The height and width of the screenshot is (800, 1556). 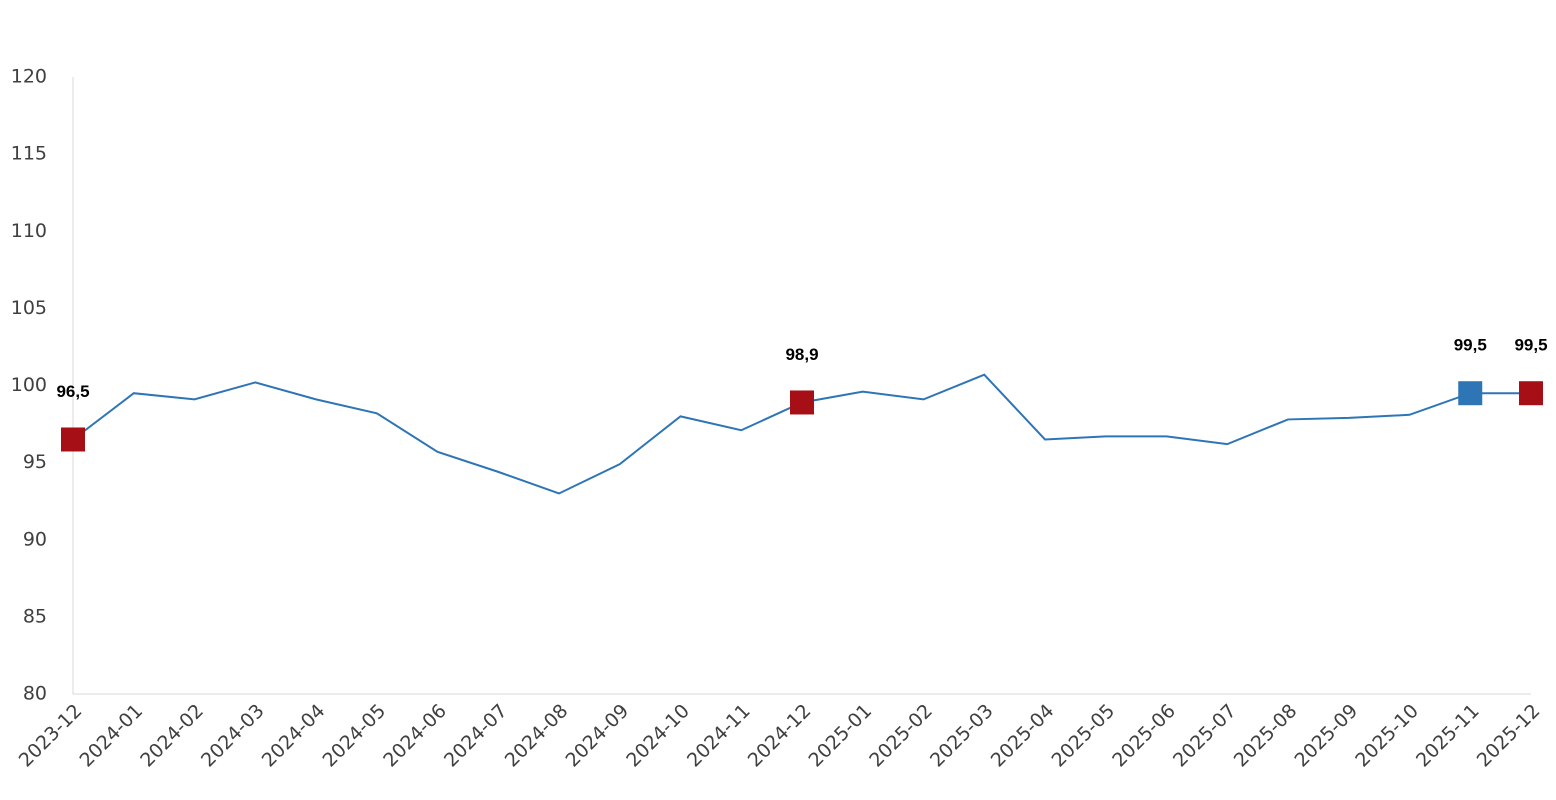 I want to click on y-tick-label: 120, so click(x=29, y=77).